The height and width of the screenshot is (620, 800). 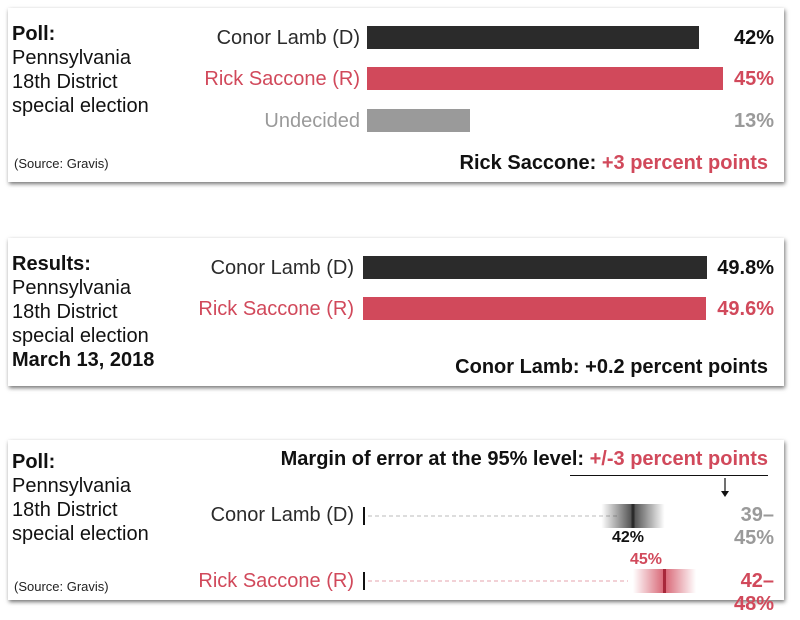 I want to click on summary-value: +3 percent points, so click(x=684, y=163).